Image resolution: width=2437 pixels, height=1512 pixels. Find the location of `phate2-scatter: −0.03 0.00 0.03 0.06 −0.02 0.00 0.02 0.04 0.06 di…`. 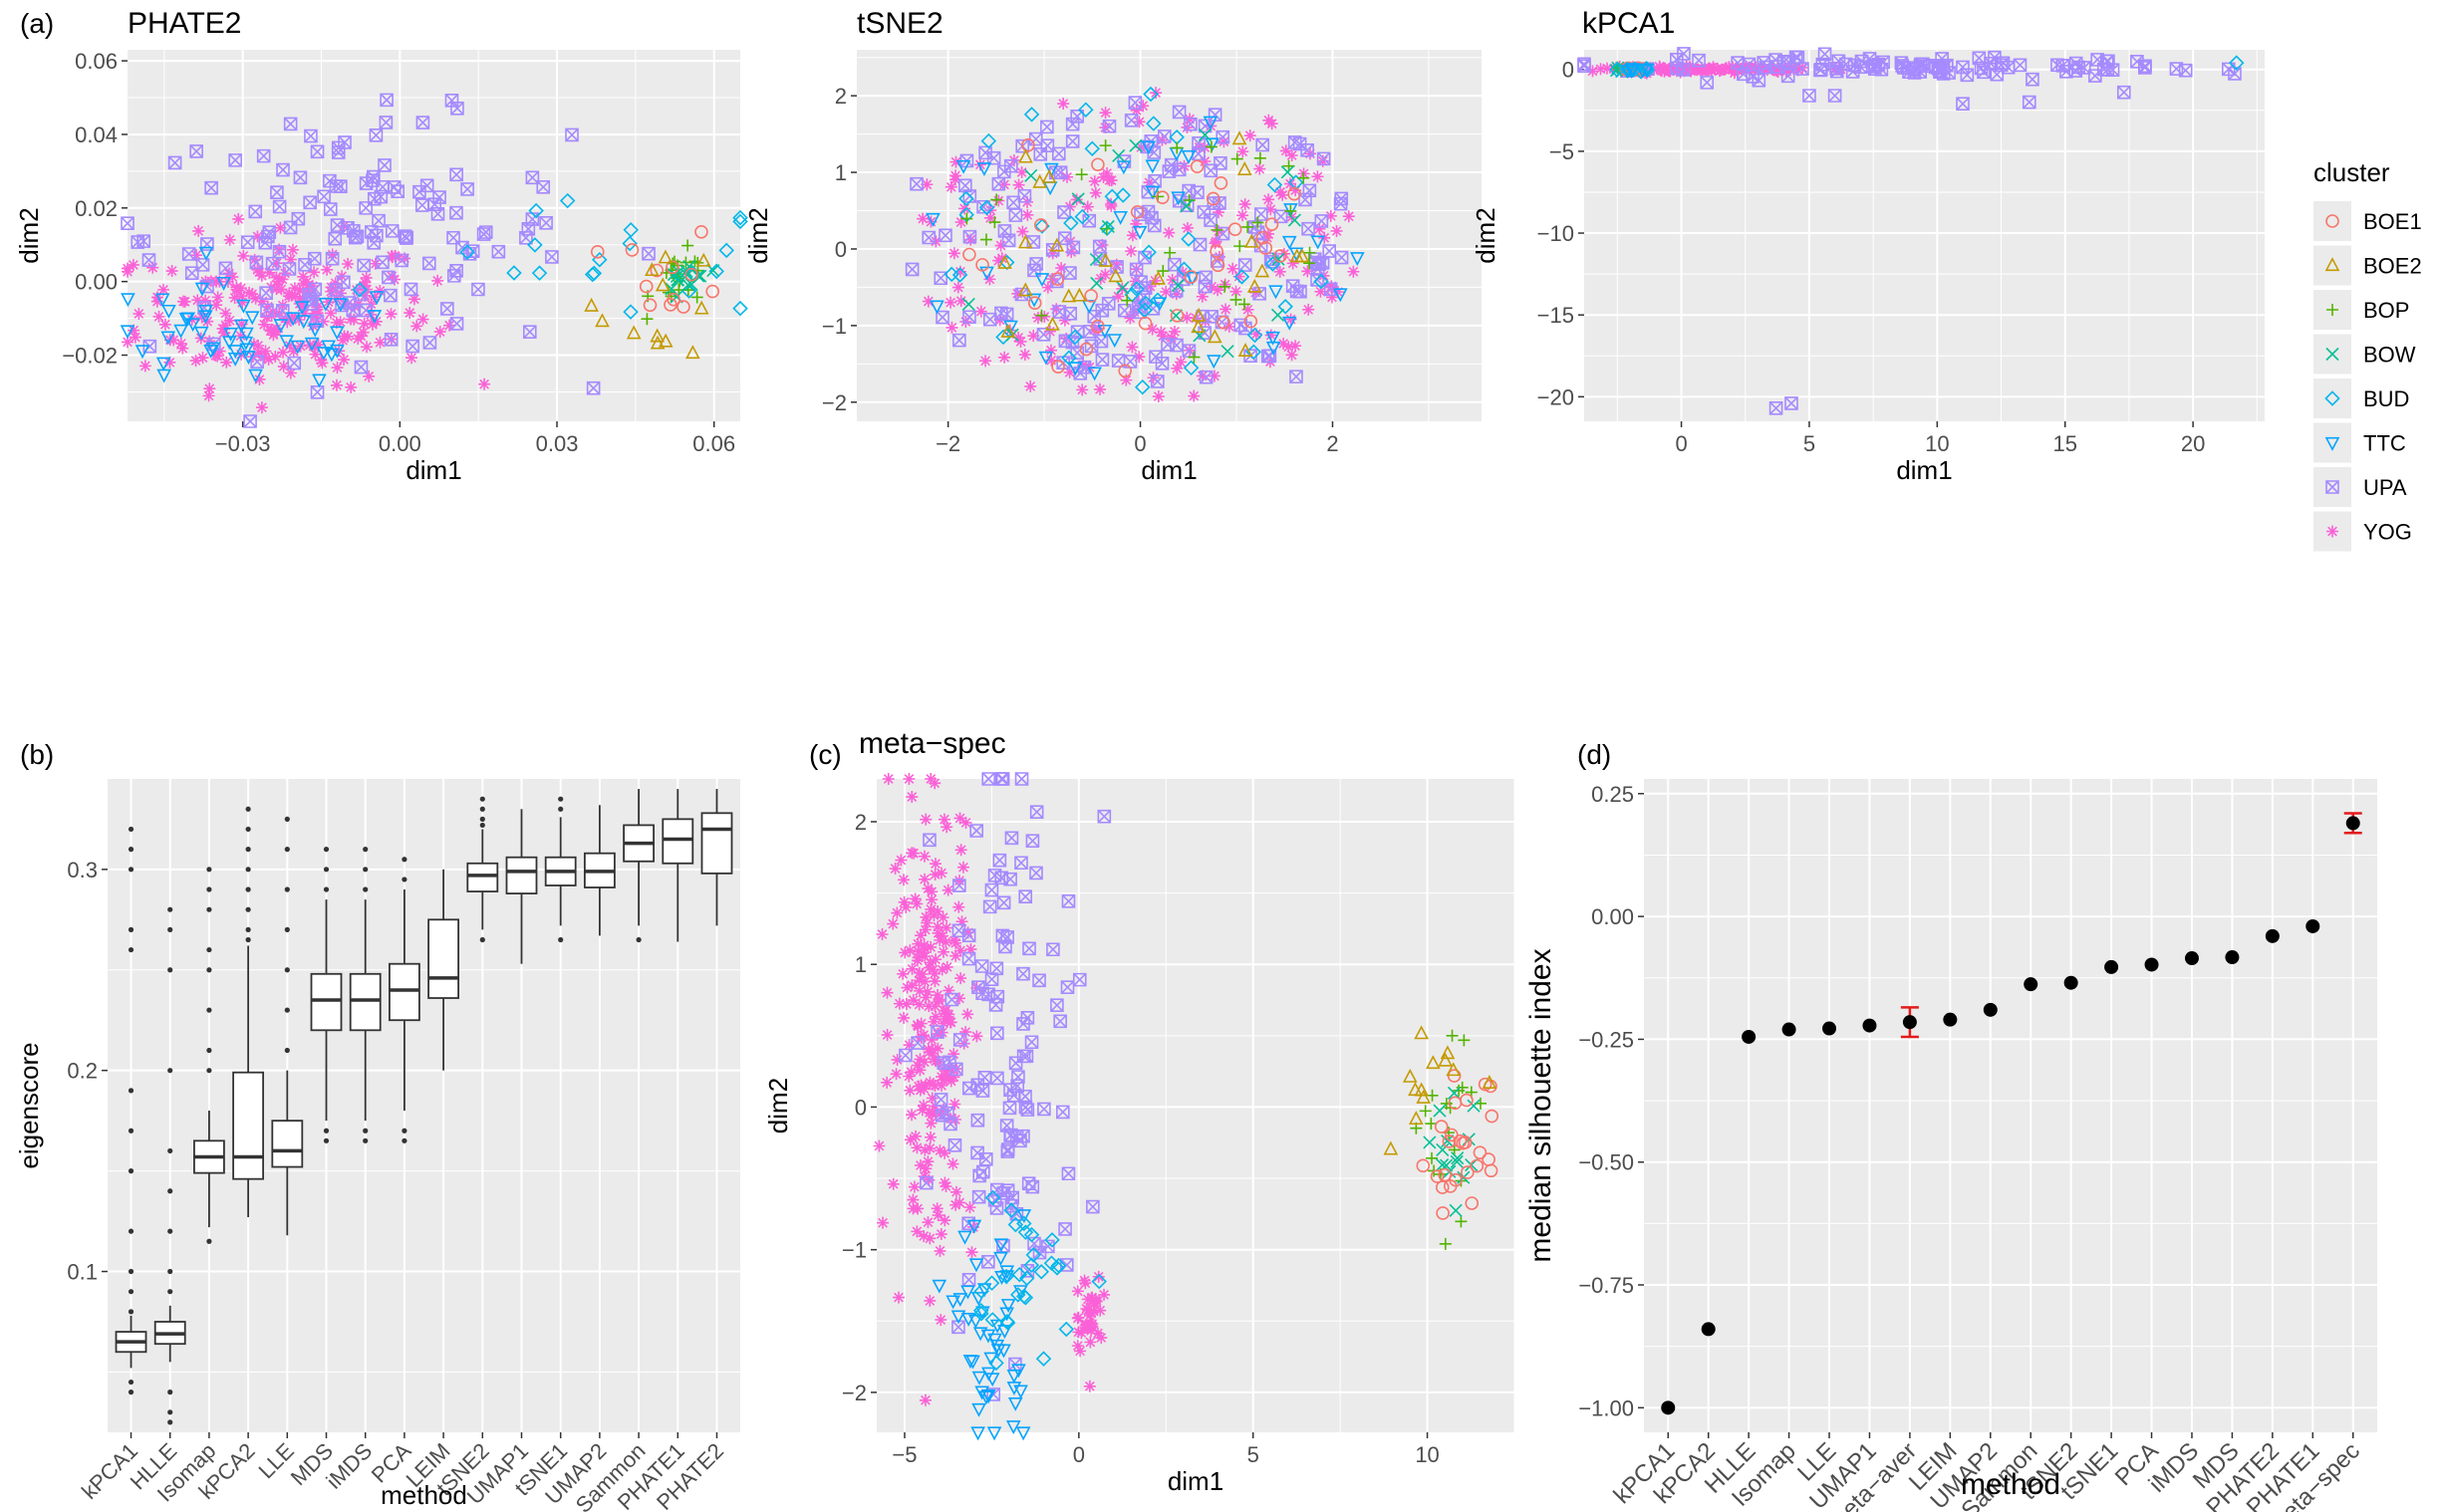

phate2-scatter: −0.03 0.00 0.03 0.06 −0.02 0.00 0.02 0.04 0.06 di… is located at coordinates (381, 267).